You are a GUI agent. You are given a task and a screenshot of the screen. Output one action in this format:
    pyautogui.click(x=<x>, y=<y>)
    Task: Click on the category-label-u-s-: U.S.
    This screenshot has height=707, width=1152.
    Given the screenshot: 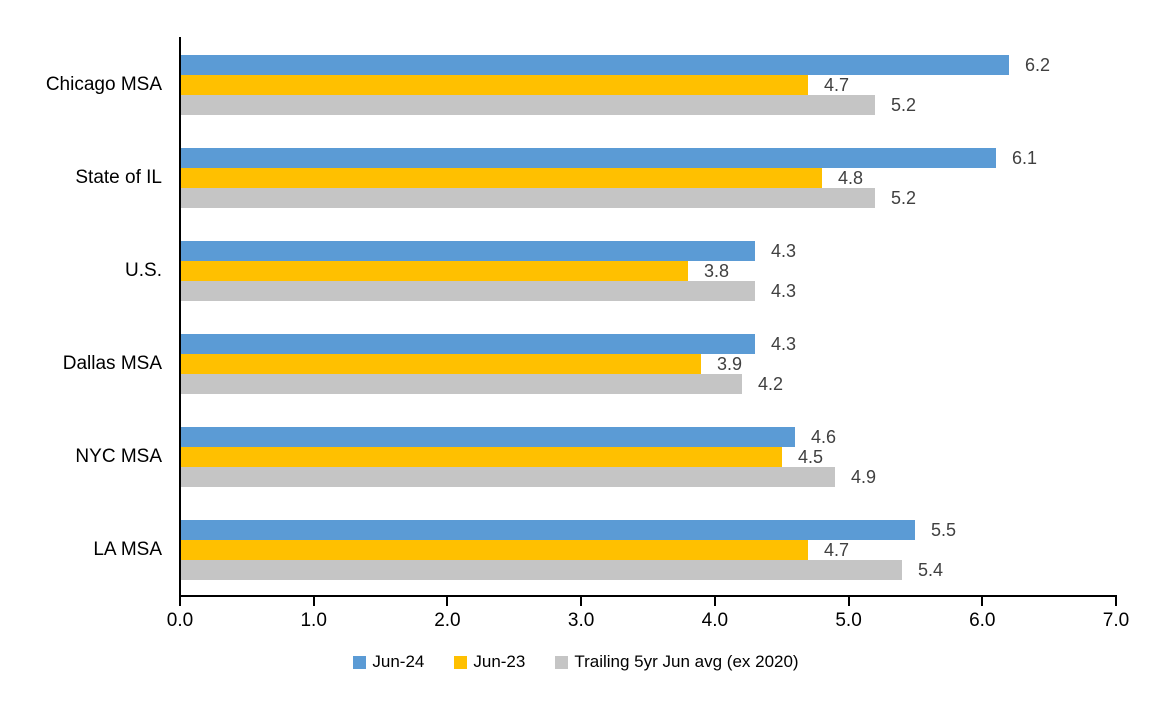 What is the action you would take?
    pyautogui.click(x=143, y=270)
    